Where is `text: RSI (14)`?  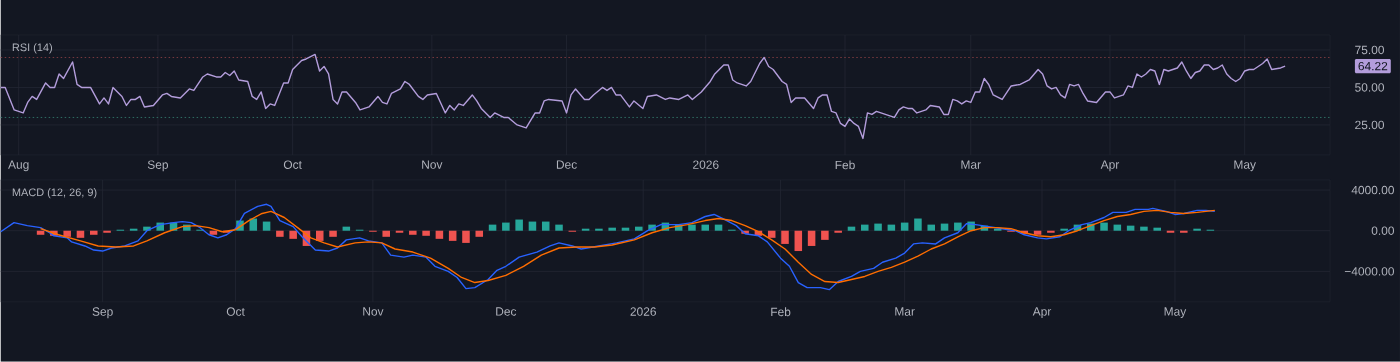 text: RSI (14) is located at coordinates (32, 48).